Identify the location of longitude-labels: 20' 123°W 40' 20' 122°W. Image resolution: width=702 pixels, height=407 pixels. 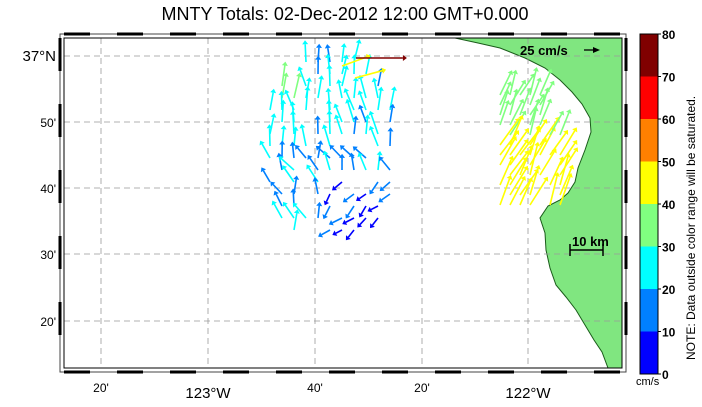
(322, 391).